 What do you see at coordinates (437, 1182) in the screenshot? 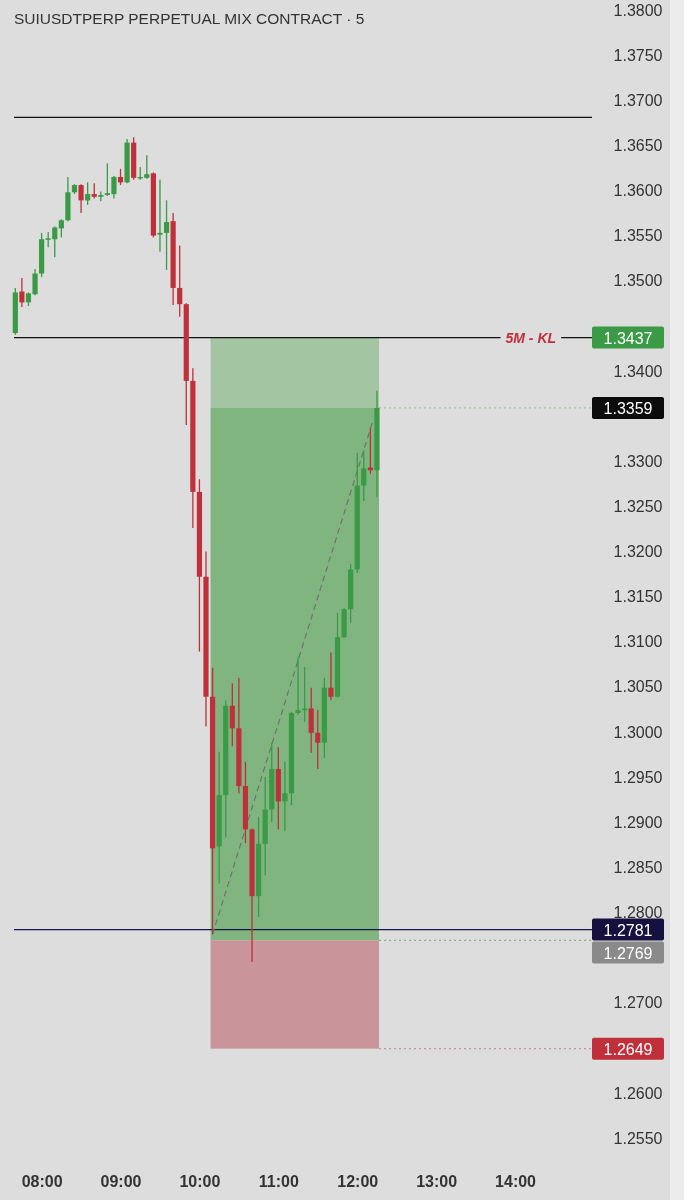
I see `x-tick-label: 13:00` at bounding box center [437, 1182].